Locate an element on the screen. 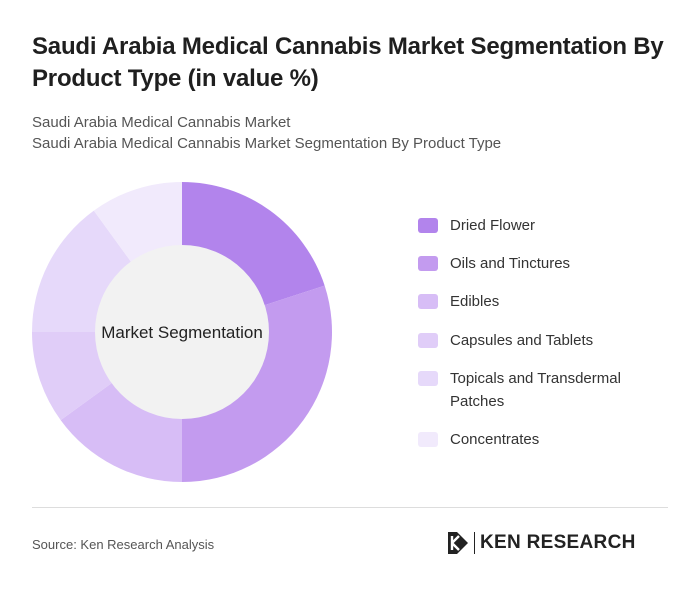  donut-center-label: Market Segmentation is located at coordinates (182, 332).